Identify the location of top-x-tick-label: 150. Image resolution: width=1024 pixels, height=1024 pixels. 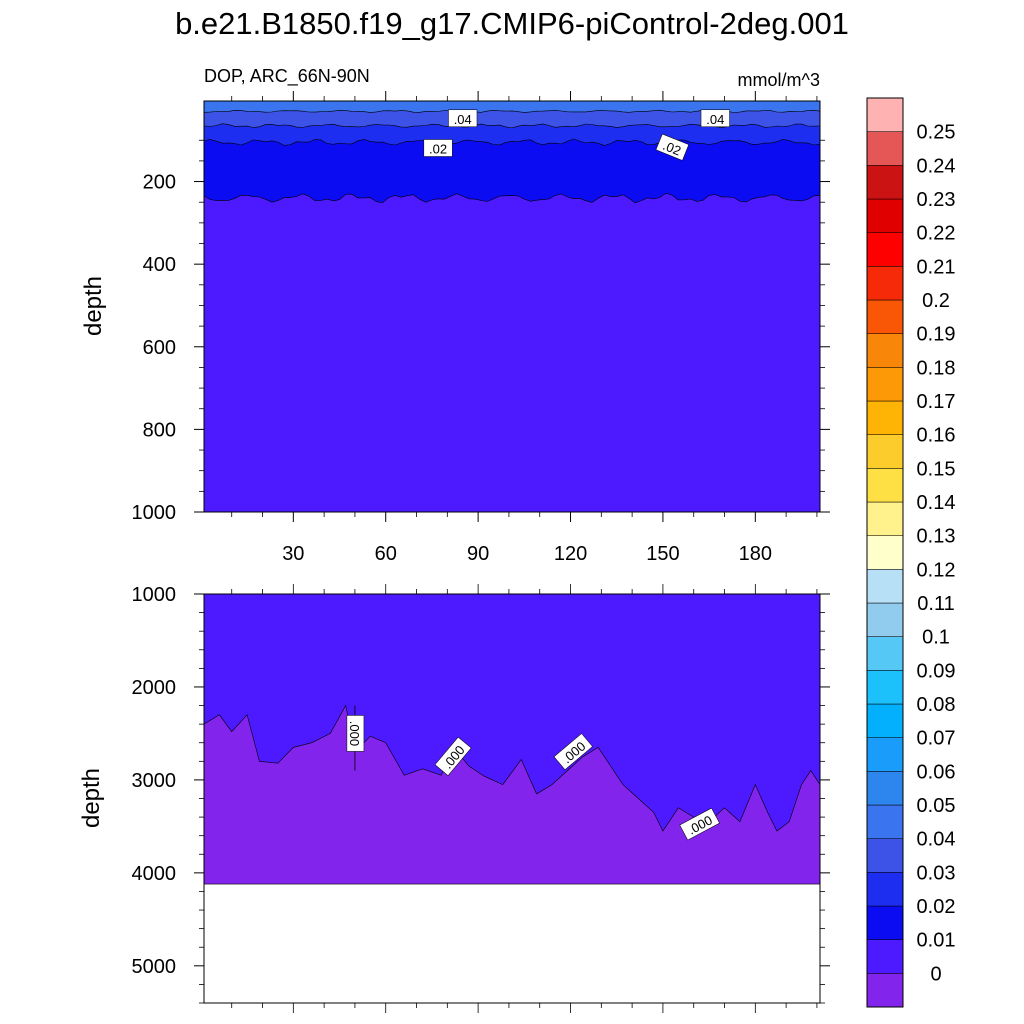
(662, 554).